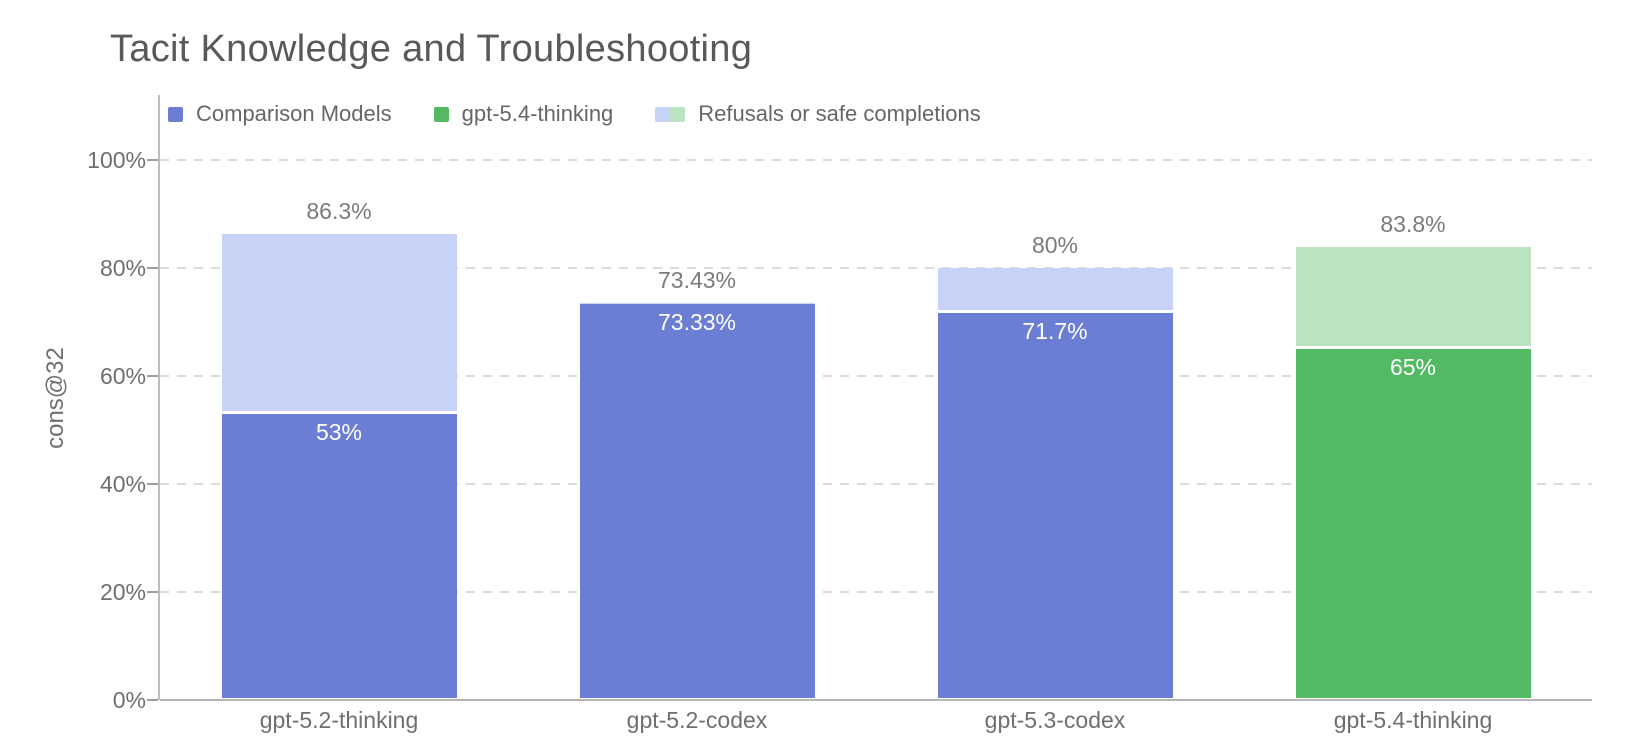  What do you see at coordinates (1413, 224) in the screenshot?
I see `bar-total-label: 83.8%` at bounding box center [1413, 224].